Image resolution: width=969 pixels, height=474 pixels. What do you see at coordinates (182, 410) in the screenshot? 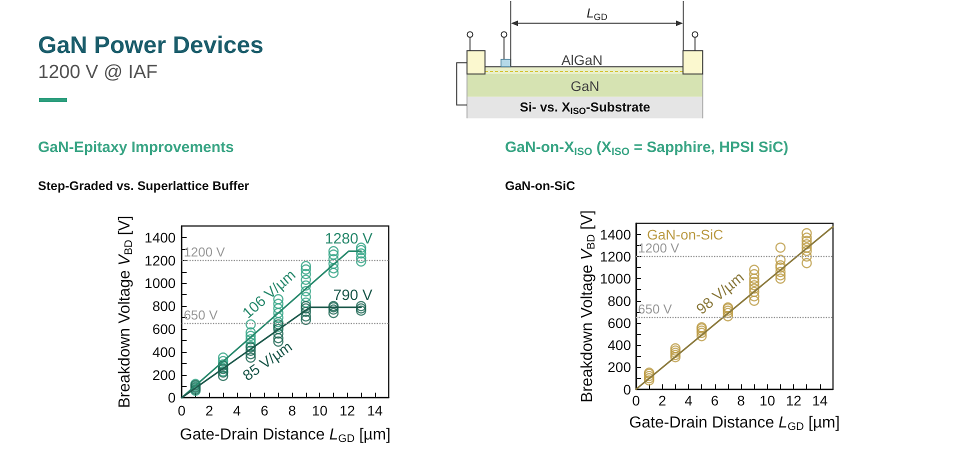
I see `x-tick-label: 0` at bounding box center [182, 410].